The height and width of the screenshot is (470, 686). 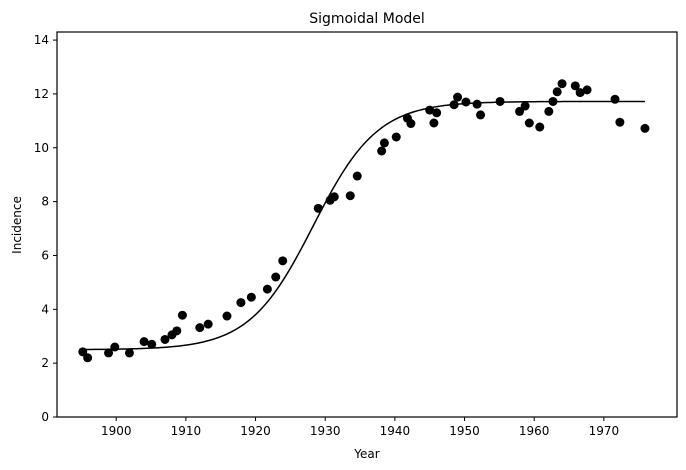 What do you see at coordinates (116, 431) in the screenshot?
I see `x-tick-label: 1900` at bounding box center [116, 431].